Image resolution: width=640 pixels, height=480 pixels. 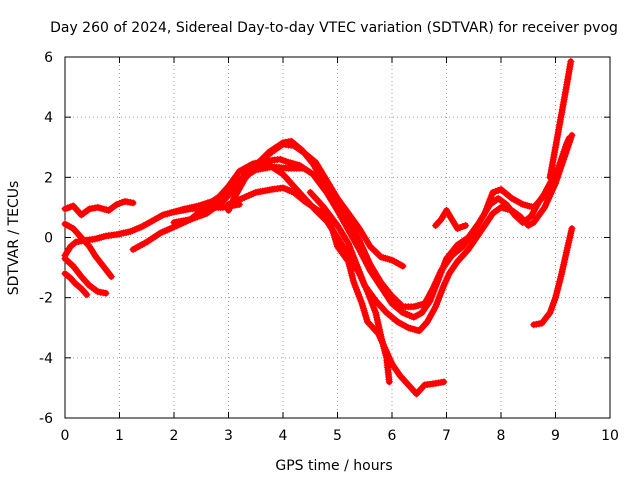 I want to click on y-axis-label: SDTVAR / TECUs, so click(x=14, y=238).